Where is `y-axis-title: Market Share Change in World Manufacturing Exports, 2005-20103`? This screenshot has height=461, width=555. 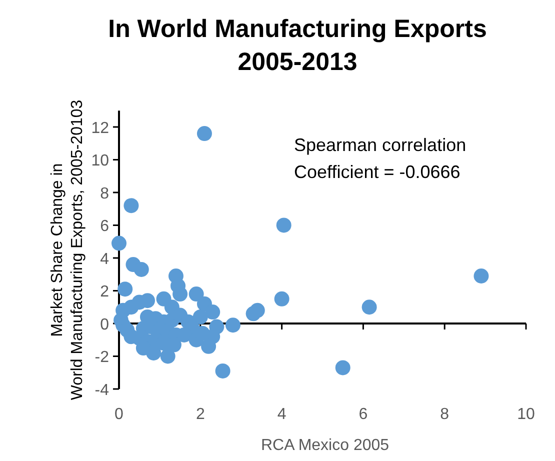
y-axis-title: Market Share Change in World Manufacturing Exports, 2005-20103 is located at coordinates (67, 250).